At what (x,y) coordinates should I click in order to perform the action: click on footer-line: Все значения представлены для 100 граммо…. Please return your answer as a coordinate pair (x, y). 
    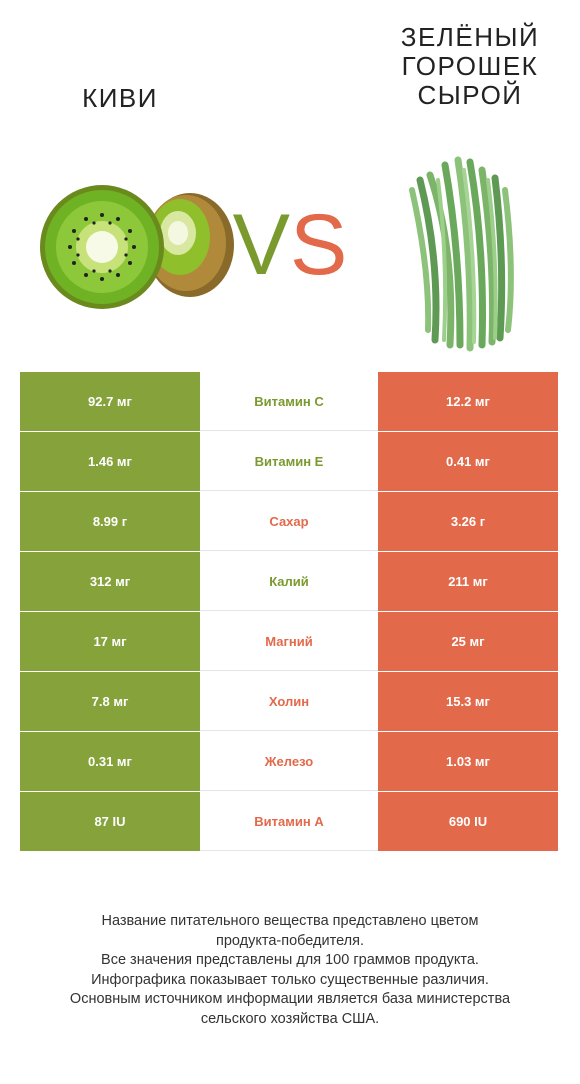
    Looking at the image, I should click on (290, 960).